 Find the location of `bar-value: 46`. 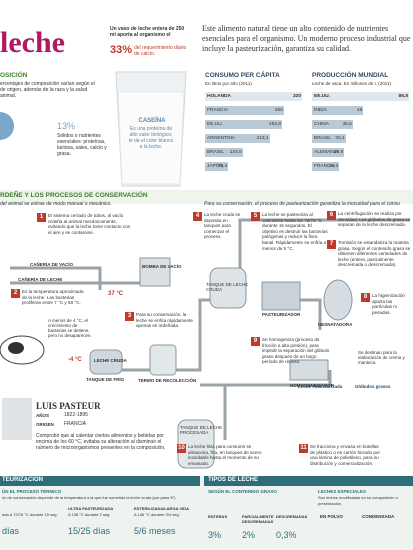

bar-value: 46 is located at coordinates (360, 110).